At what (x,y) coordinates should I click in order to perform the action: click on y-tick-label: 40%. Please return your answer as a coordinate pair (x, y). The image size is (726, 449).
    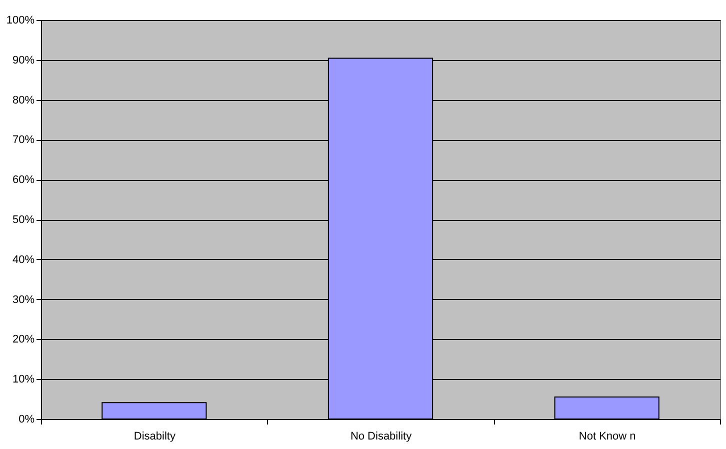
    Looking at the image, I should click on (23, 260).